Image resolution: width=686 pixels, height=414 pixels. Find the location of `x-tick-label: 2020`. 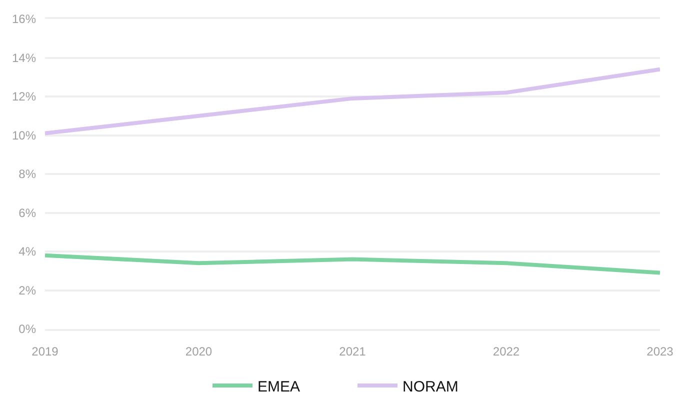

x-tick-label: 2020 is located at coordinates (198, 351).